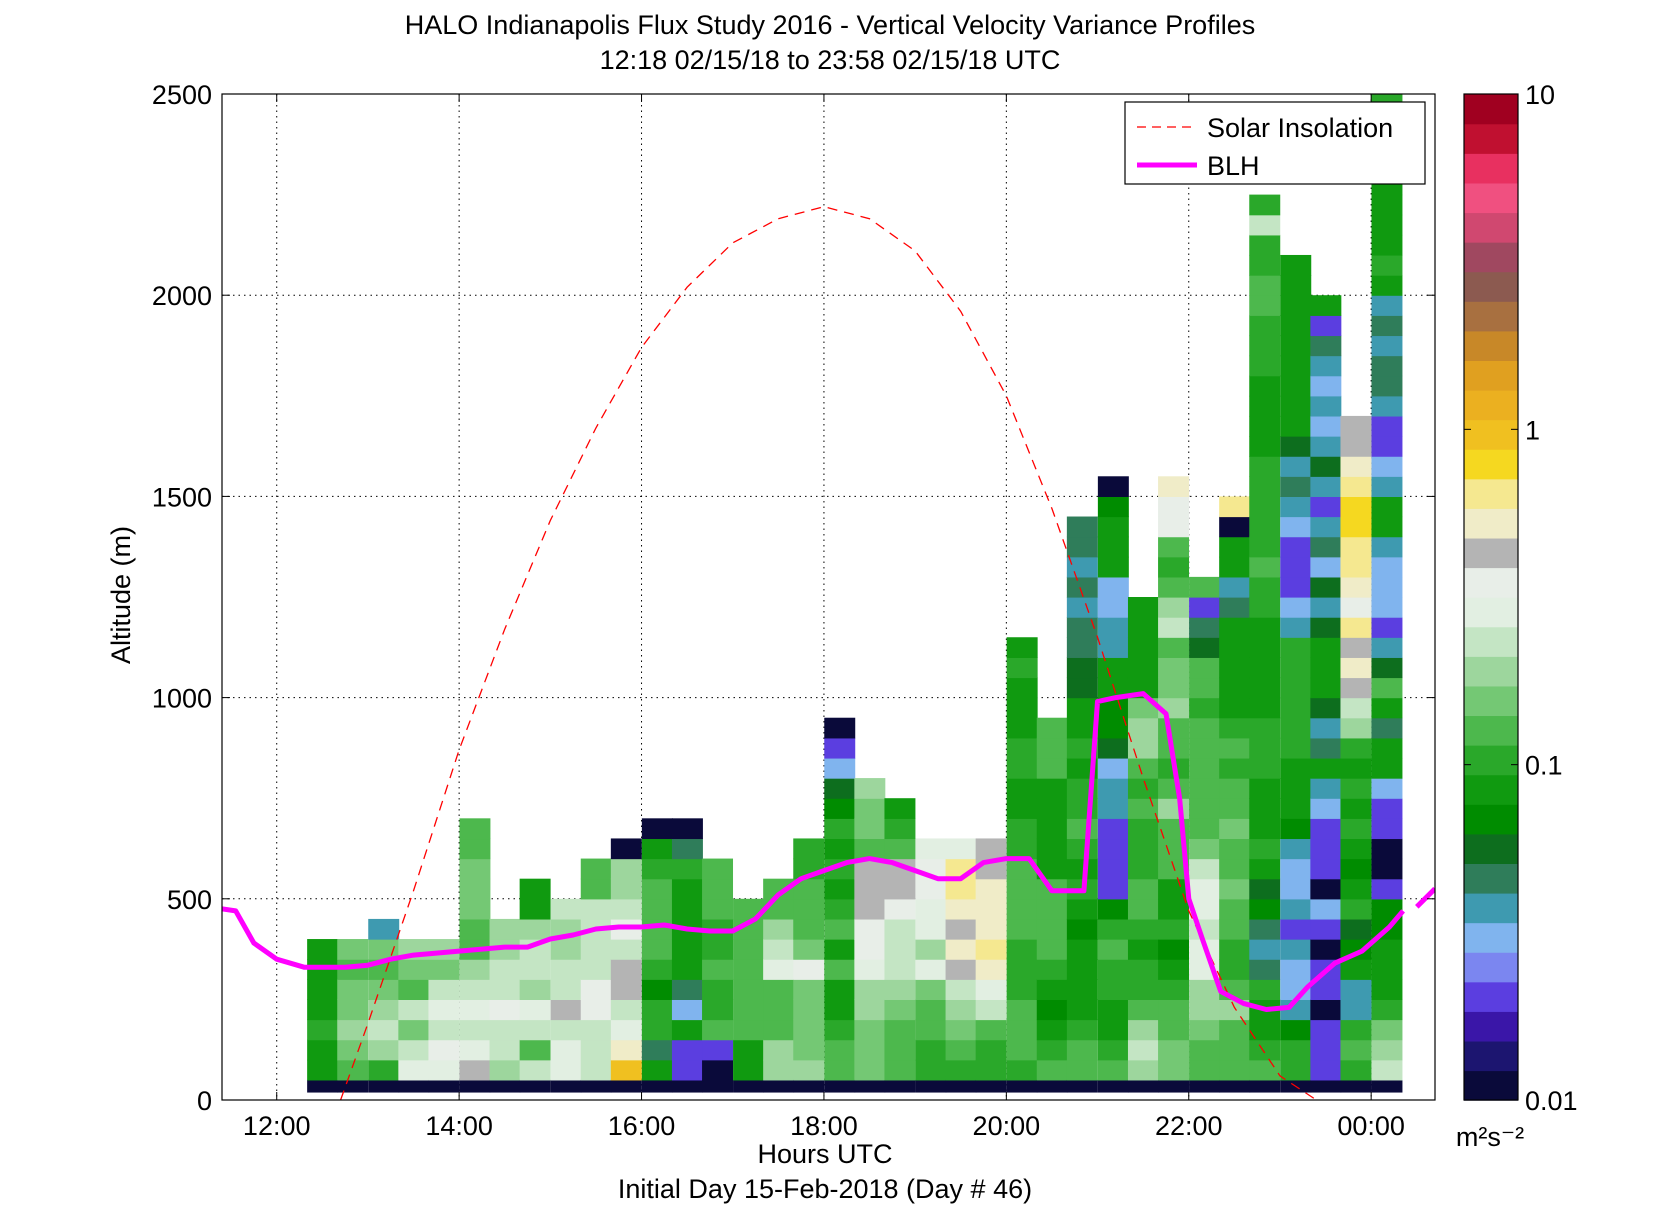  I want to click on colorbar-gradient, so click(1491, 597).